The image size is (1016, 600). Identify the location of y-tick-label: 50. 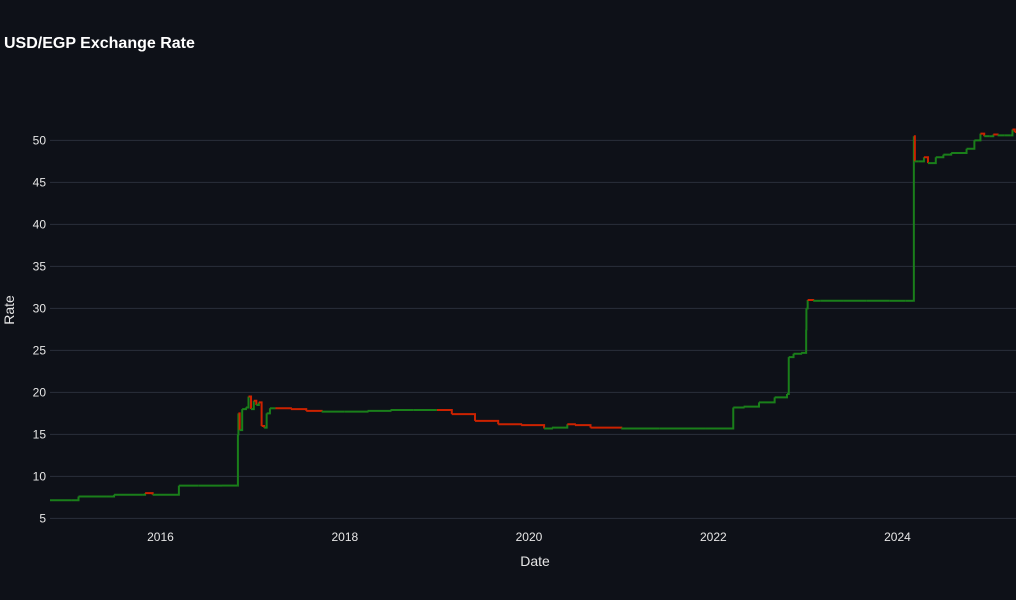
(40, 140).